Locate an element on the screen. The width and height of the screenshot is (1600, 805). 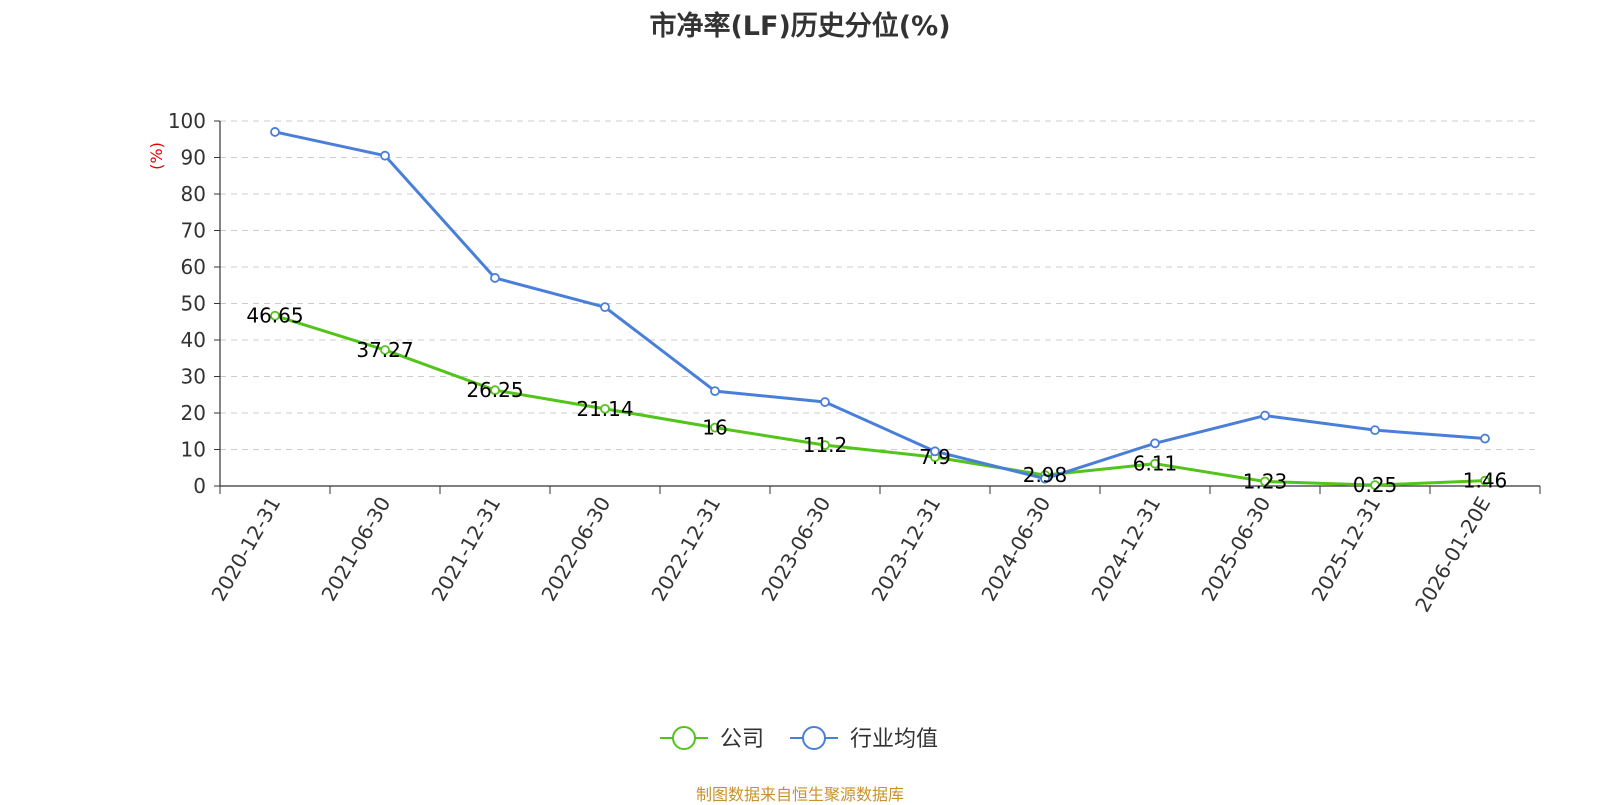
x-tick-label: 2024-06-30 is located at coordinates (1015, 549).